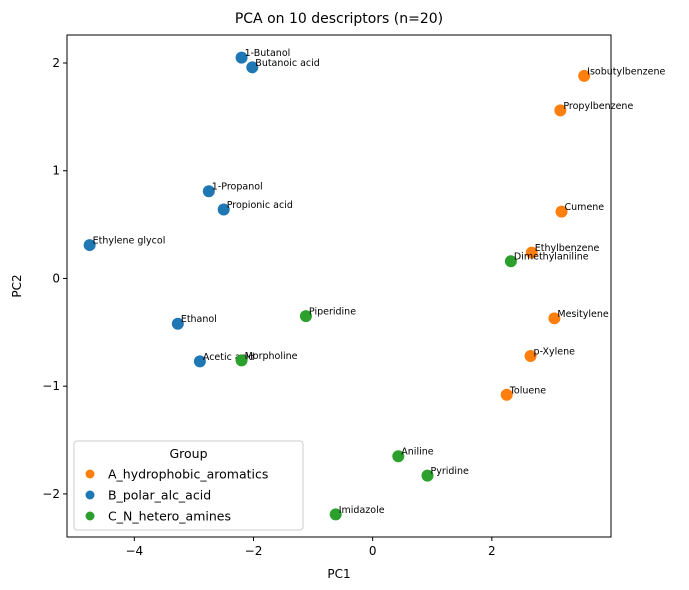 The width and height of the screenshot is (689, 590). Describe the element at coordinates (199, 319) in the screenshot. I see `point-label: Ethanol` at that location.